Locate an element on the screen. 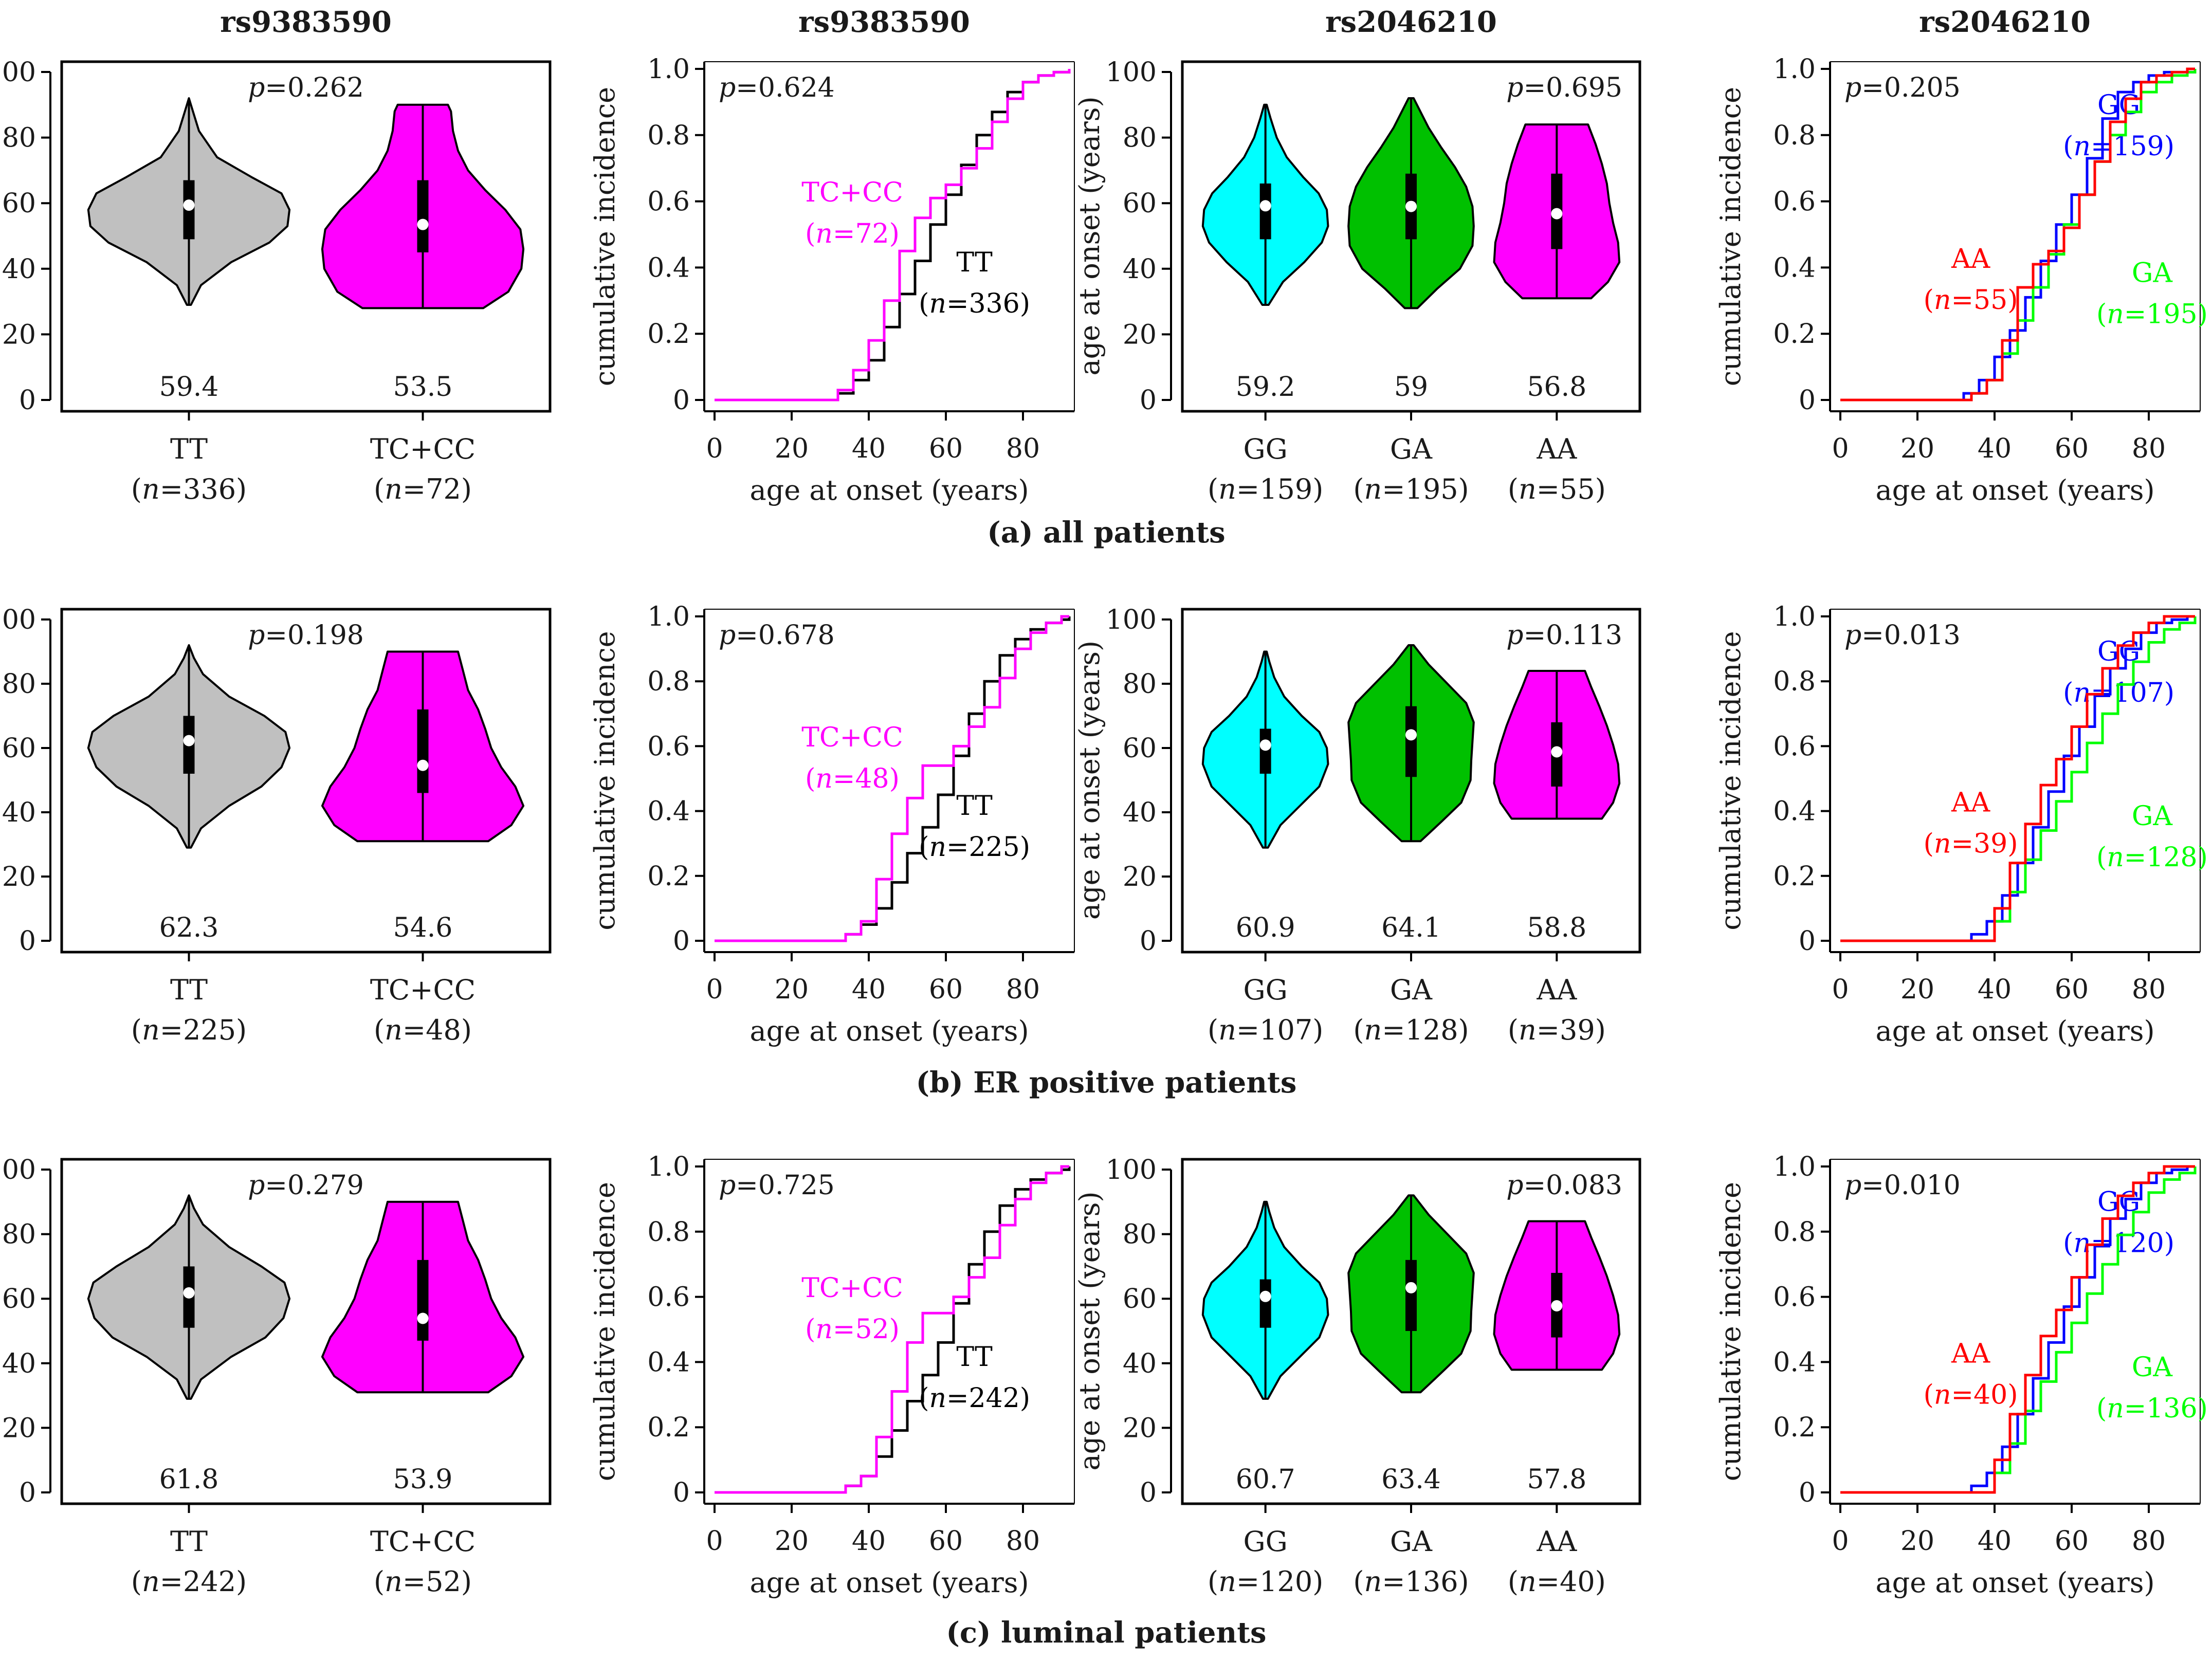  group-n-label: (n=40) is located at coordinates (1557, 1581).